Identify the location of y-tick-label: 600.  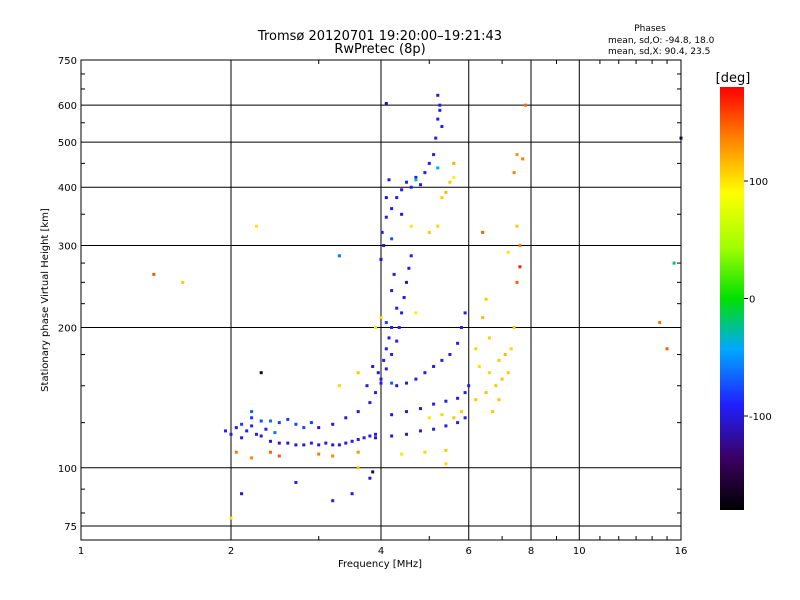
(67, 106).